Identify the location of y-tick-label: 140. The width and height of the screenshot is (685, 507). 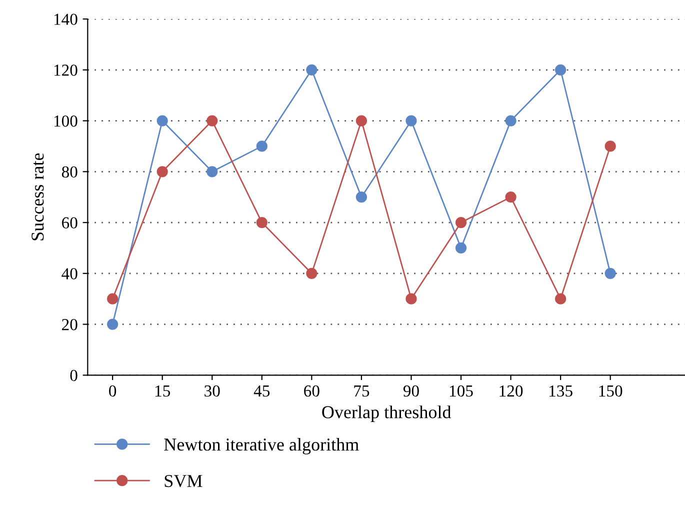
(66, 19).